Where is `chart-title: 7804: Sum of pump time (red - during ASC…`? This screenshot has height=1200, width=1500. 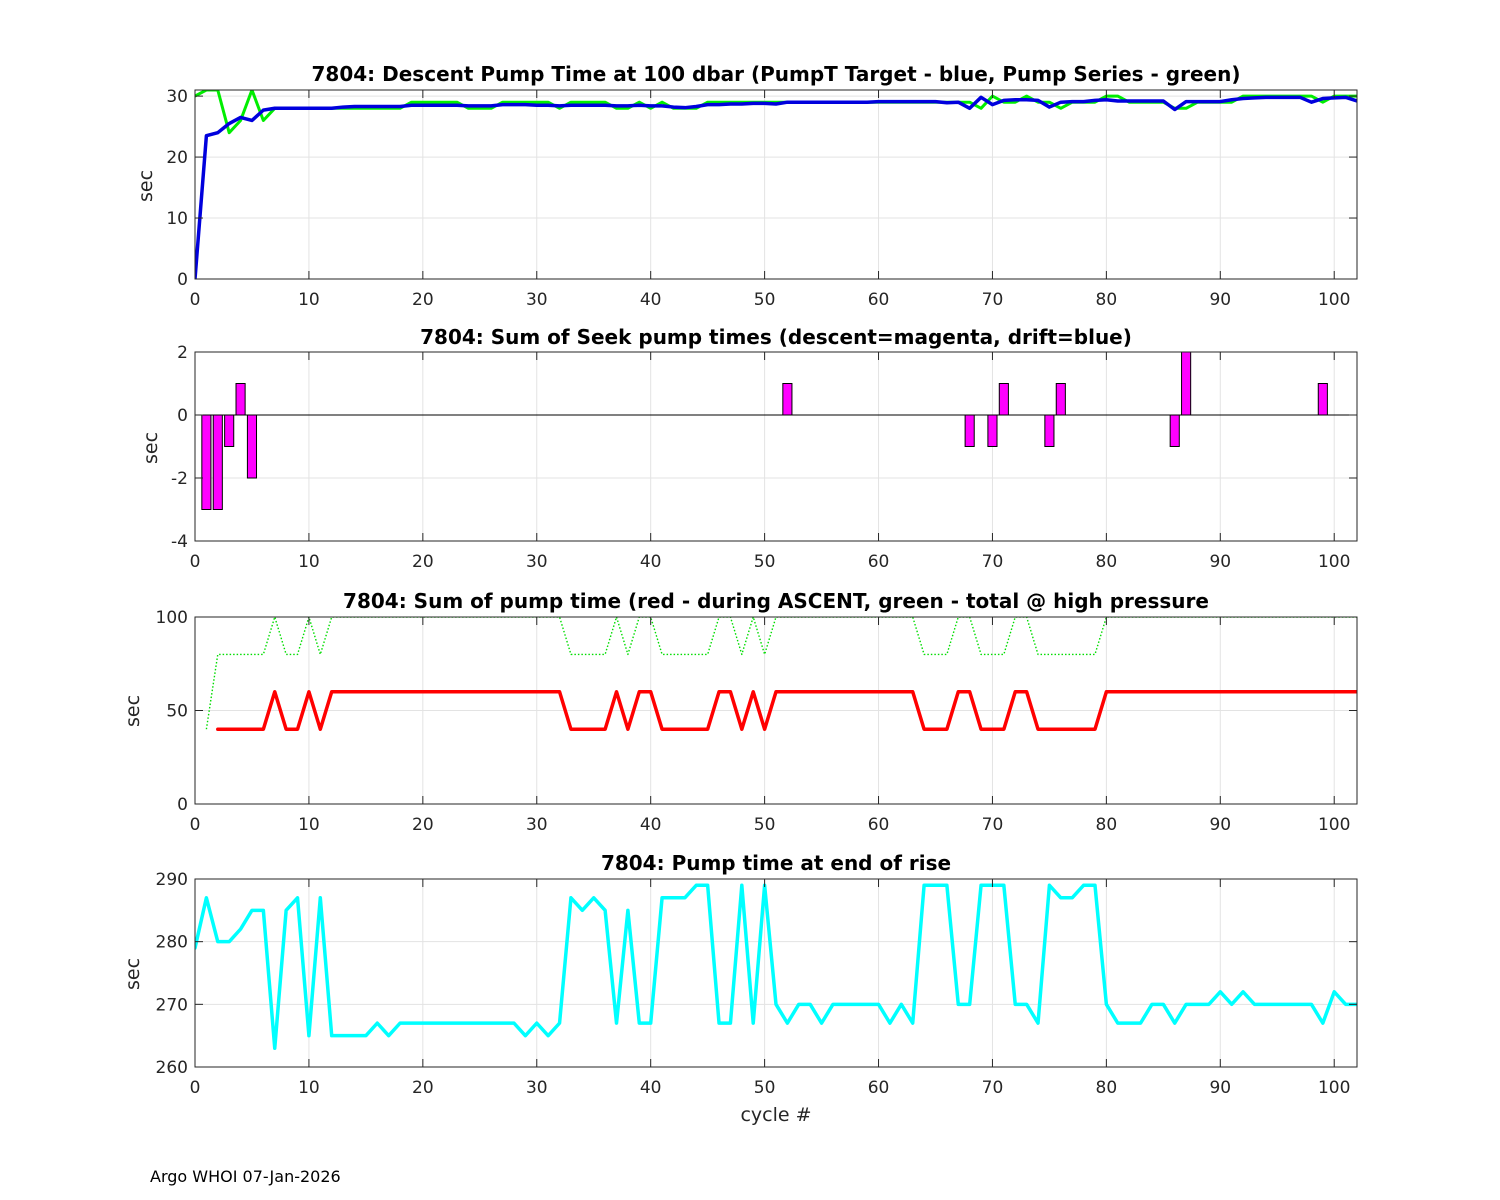
chart-title: 7804: Sum of pump time (red - during ASC… is located at coordinates (776, 601).